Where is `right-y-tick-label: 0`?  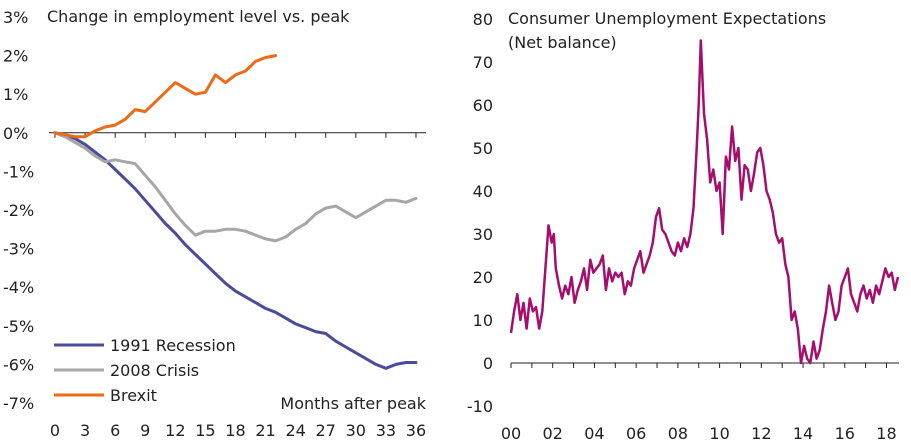
right-y-tick-label: 0 is located at coordinates (488, 363).